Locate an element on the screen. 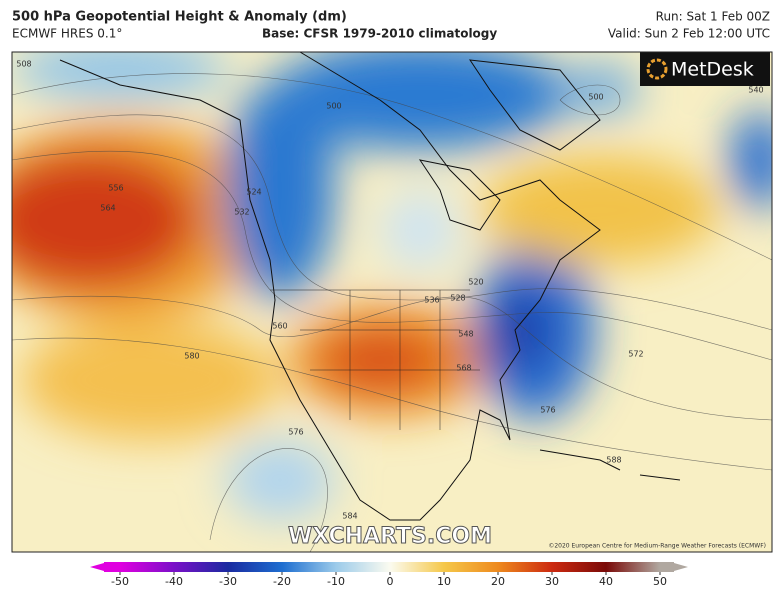  contour-label: 572 is located at coordinates (635, 354).